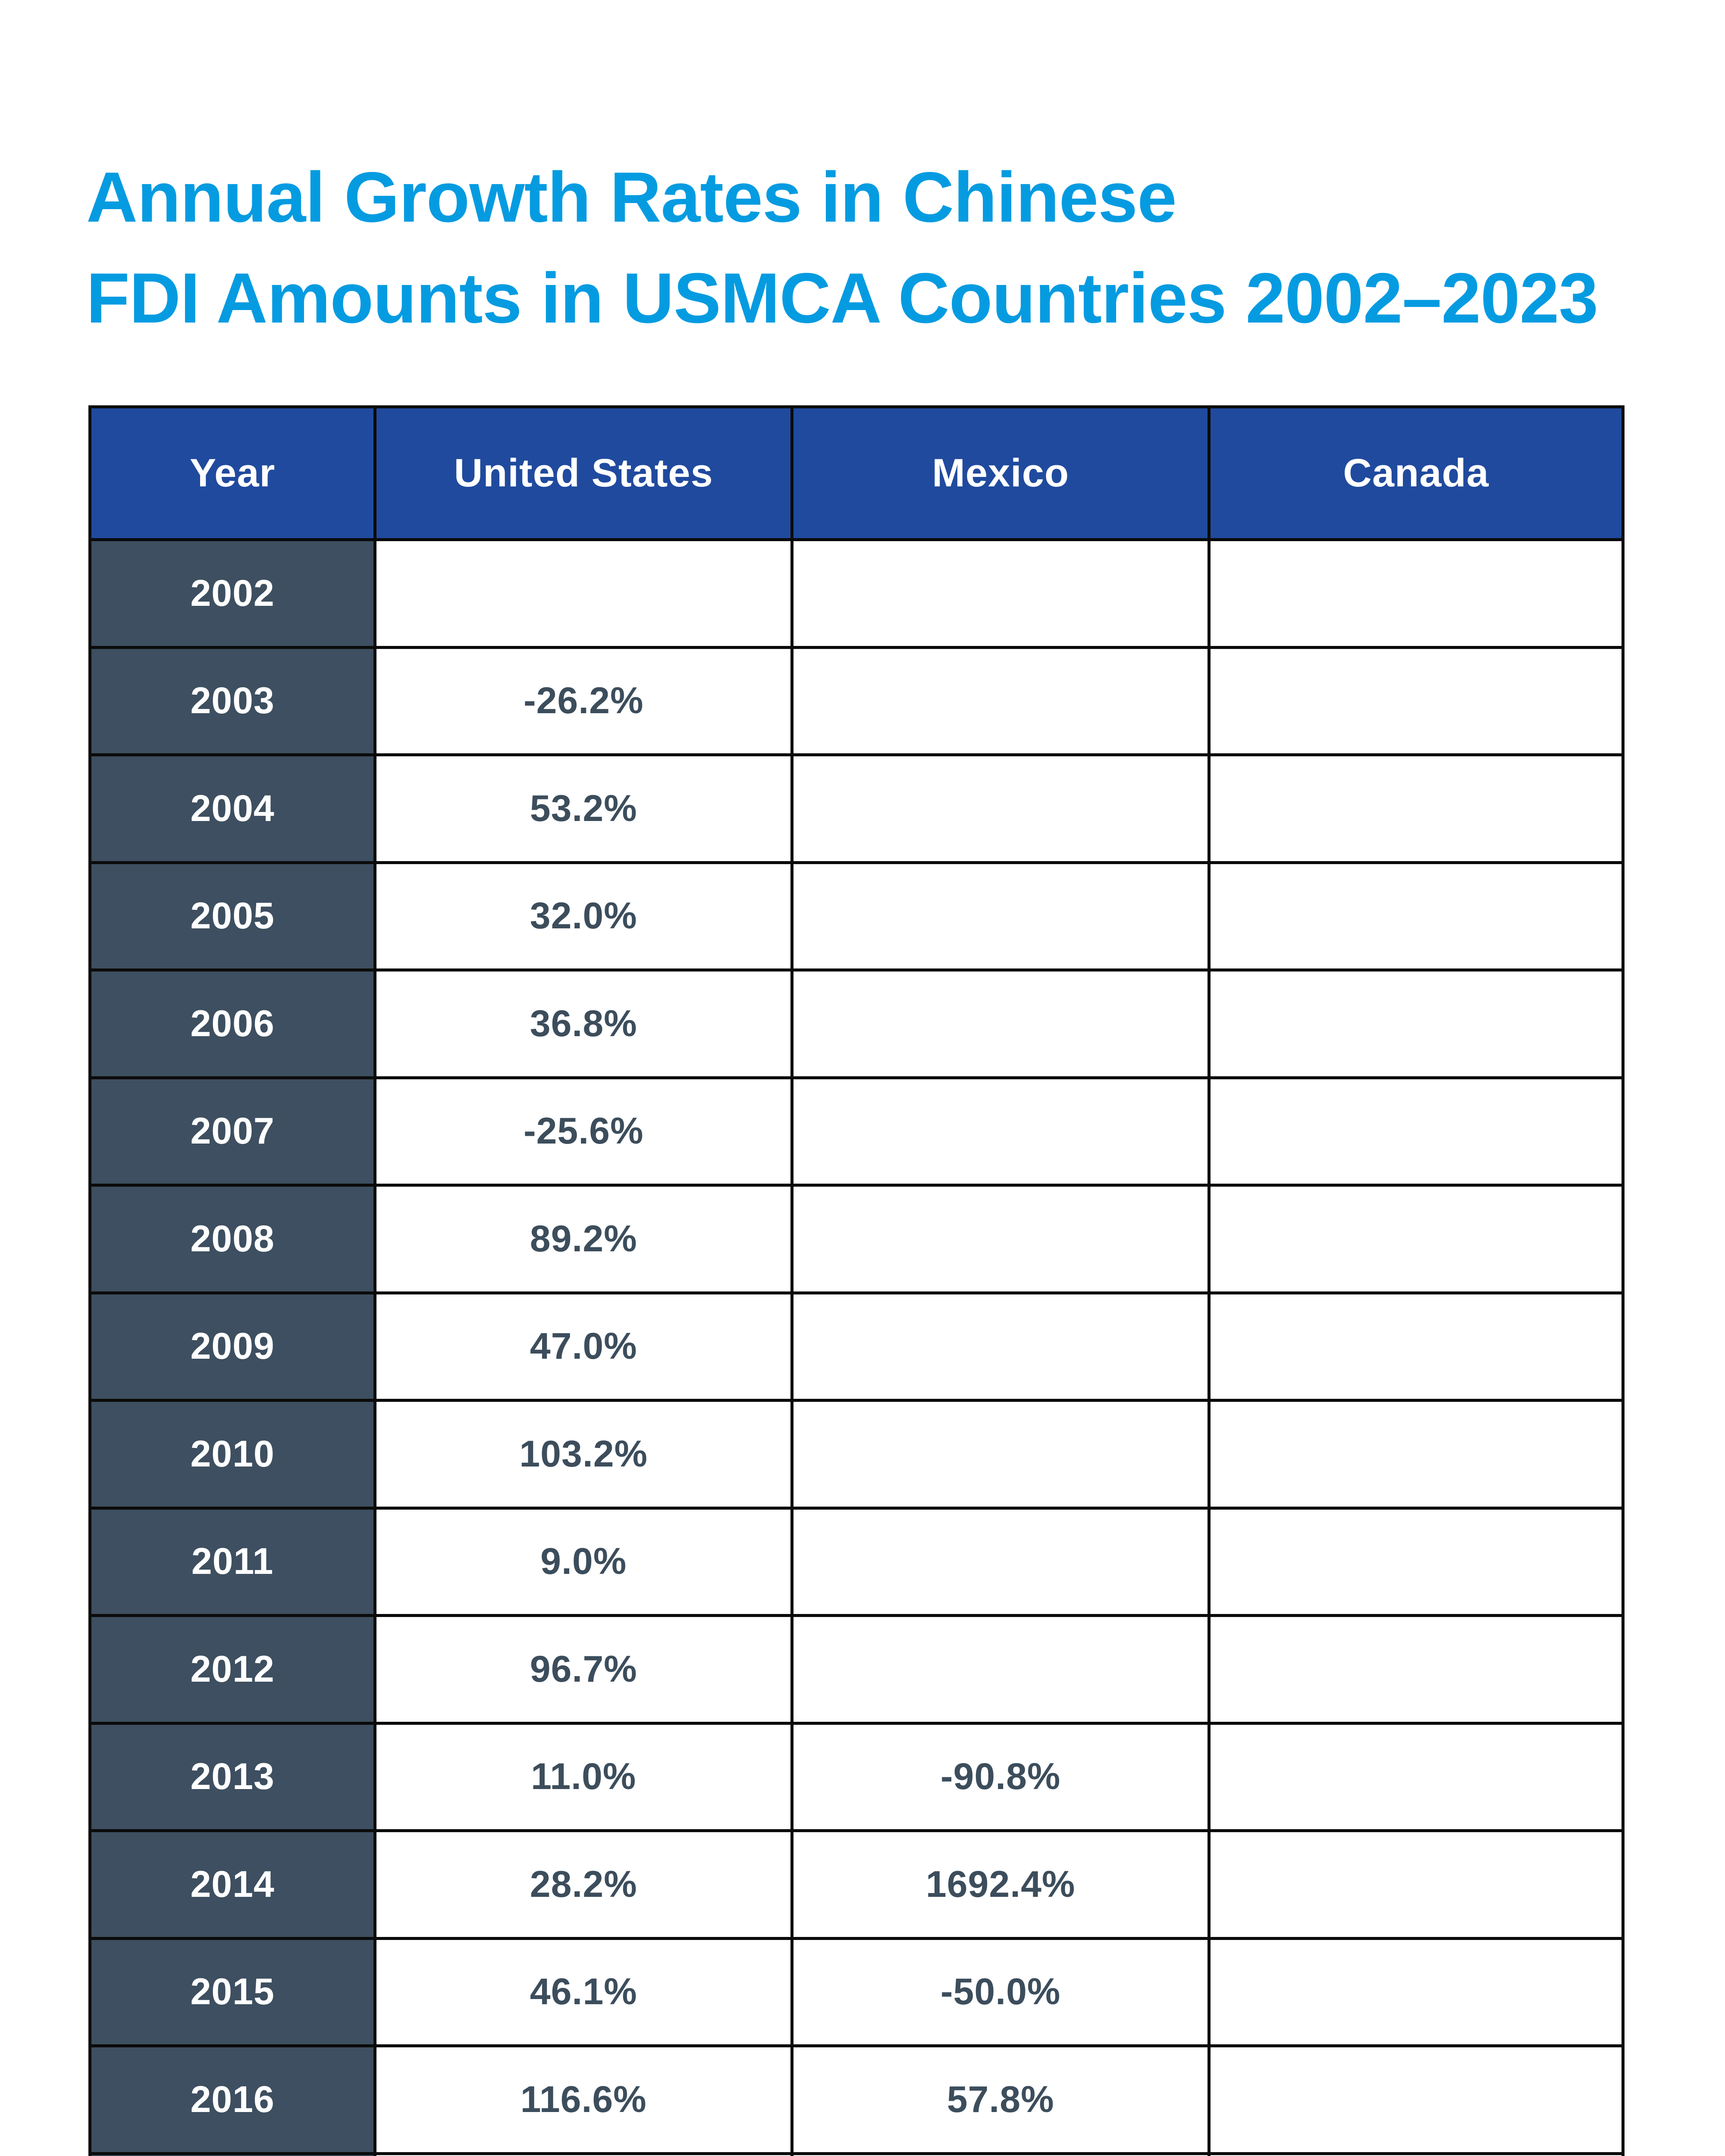 The image size is (1725, 2156). Describe the element at coordinates (233, 1346) in the screenshot. I see `year-cell: 2009` at that location.